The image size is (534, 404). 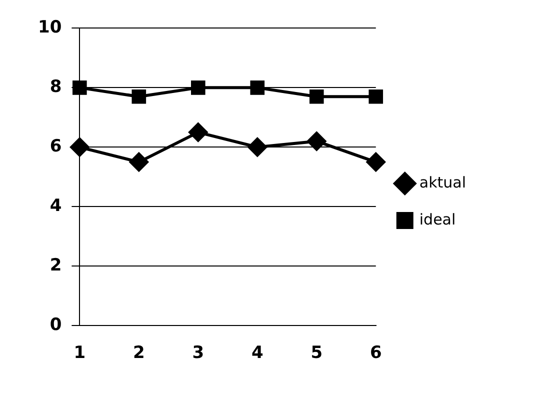 I want to click on x-tick-label: 6, so click(x=376, y=353).